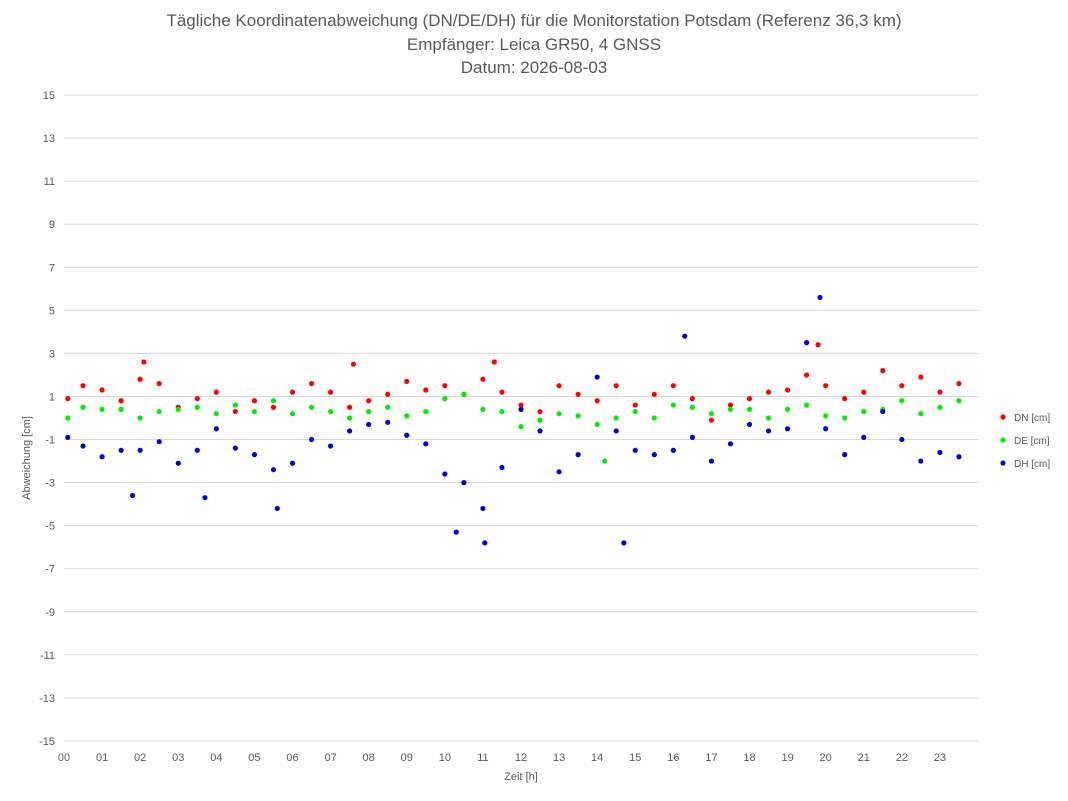  I want to click on x-tick-label: 19, so click(787, 758).